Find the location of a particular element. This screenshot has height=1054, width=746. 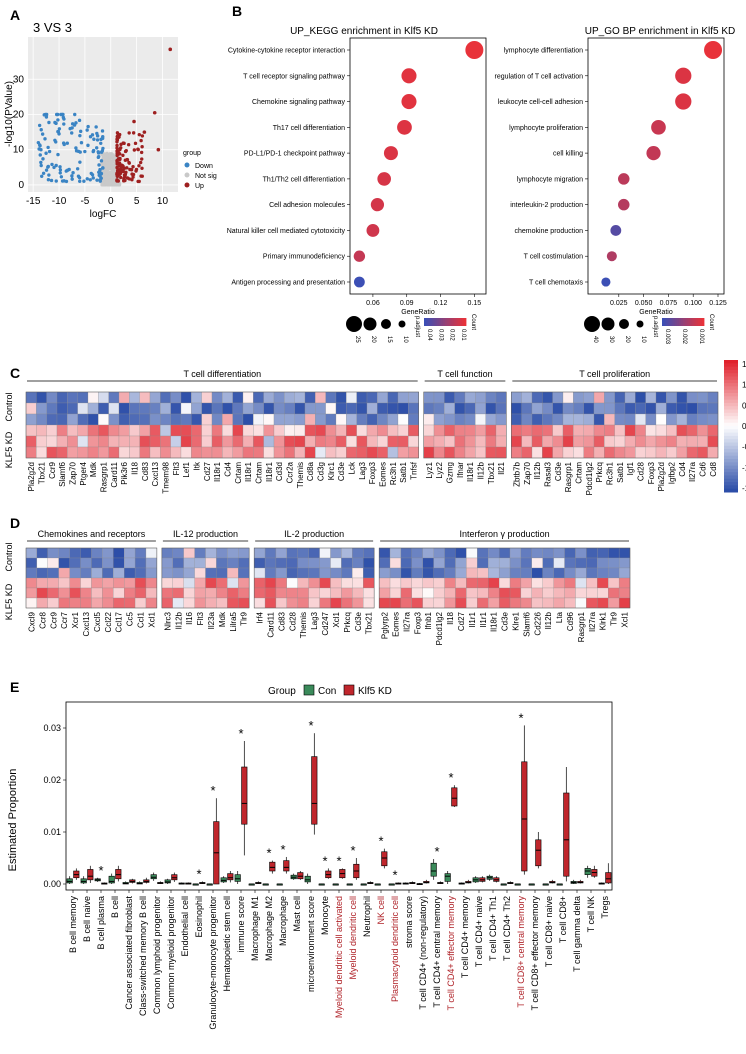

volcano-title: 3 VS 3 is located at coordinates (52, 27).